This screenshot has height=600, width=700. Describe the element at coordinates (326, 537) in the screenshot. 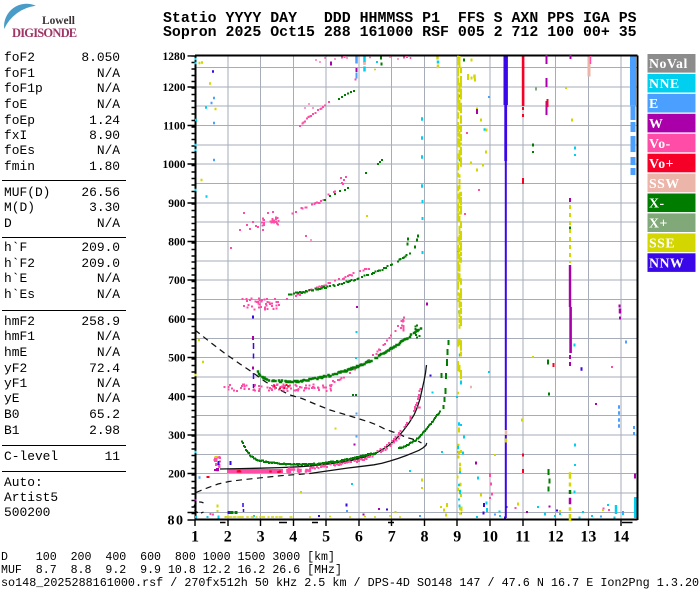

I see `svg-text: 5` at that location.